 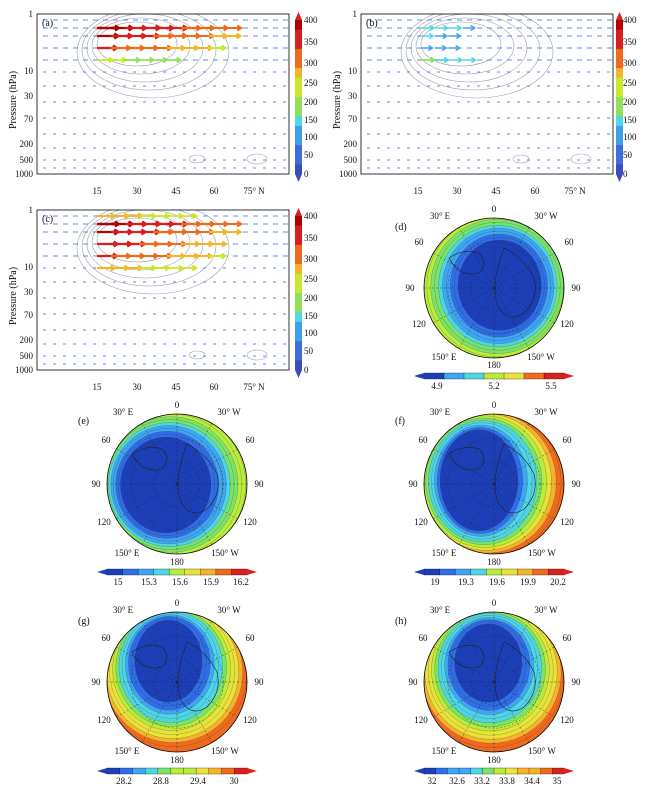 I want to click on g-map-latitude-circle, so click(x=177, y=682).